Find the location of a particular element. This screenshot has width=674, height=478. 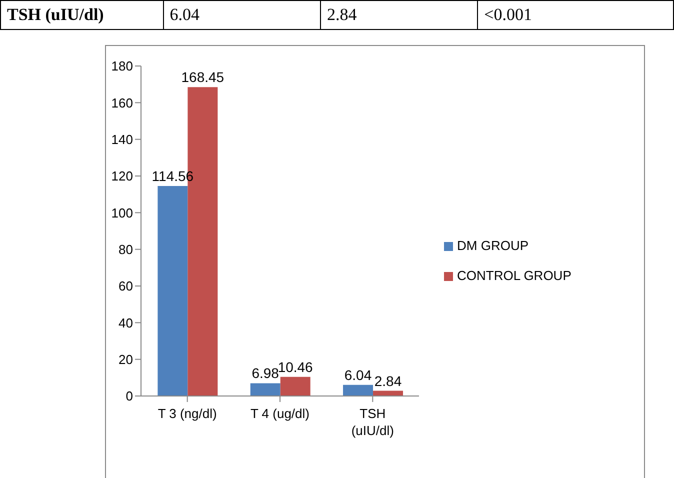

data-label: 6.04 is located at coordinates (358, 374).